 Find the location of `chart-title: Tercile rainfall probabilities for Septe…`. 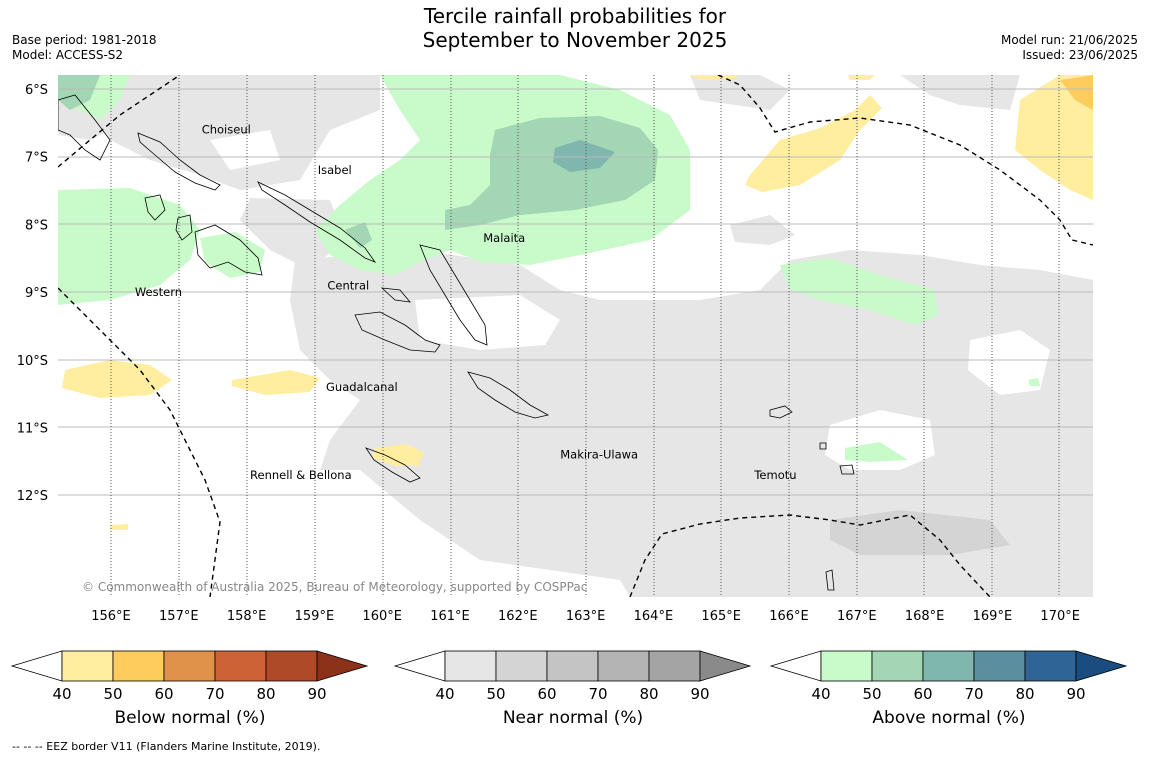

chart-title: Tercile rainfall probabilities for Septe… is located at coordinates (575, 28).